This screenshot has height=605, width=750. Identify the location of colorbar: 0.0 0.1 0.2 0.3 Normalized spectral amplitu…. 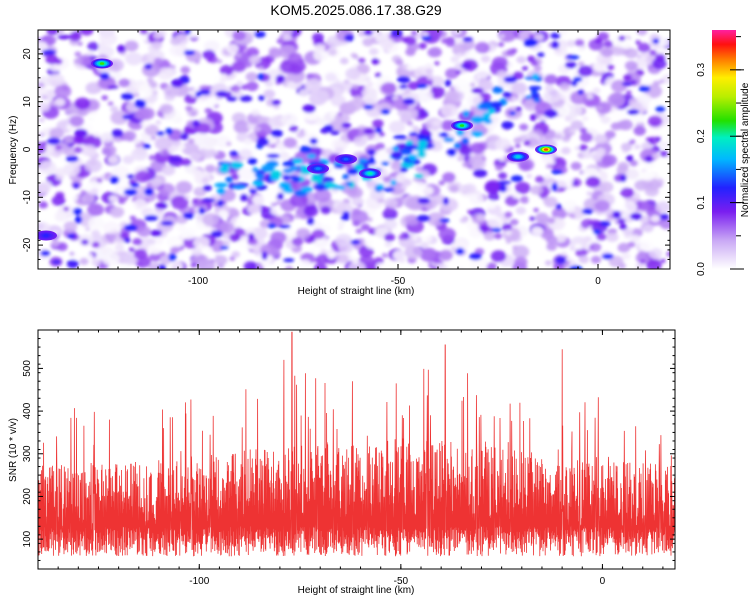
(723, 153).